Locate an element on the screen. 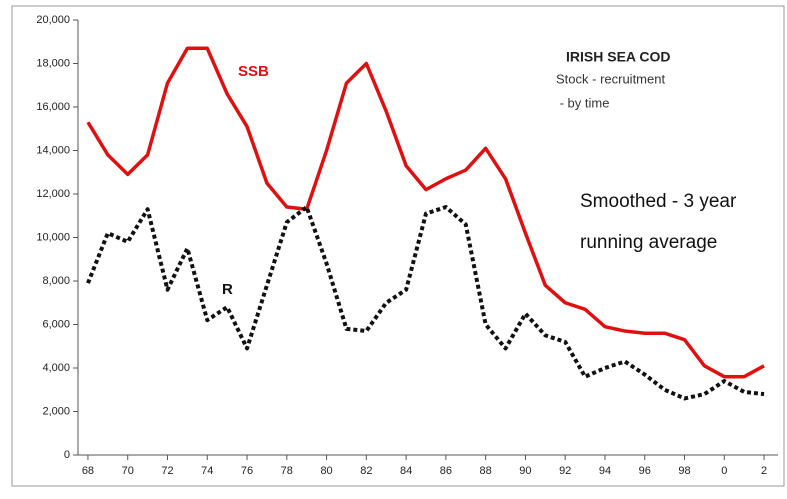 Image resolution: width=787 pixels, height=499 pixels. x-tick-label: 70 is located at coordinates (128, 471).